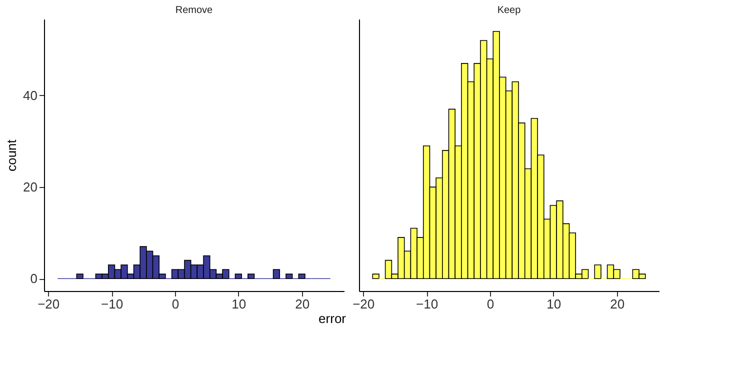 Image resolution: width=739 pixels, height=370 pixels. I want to click on y-axis-title: count, so click(12, 155).